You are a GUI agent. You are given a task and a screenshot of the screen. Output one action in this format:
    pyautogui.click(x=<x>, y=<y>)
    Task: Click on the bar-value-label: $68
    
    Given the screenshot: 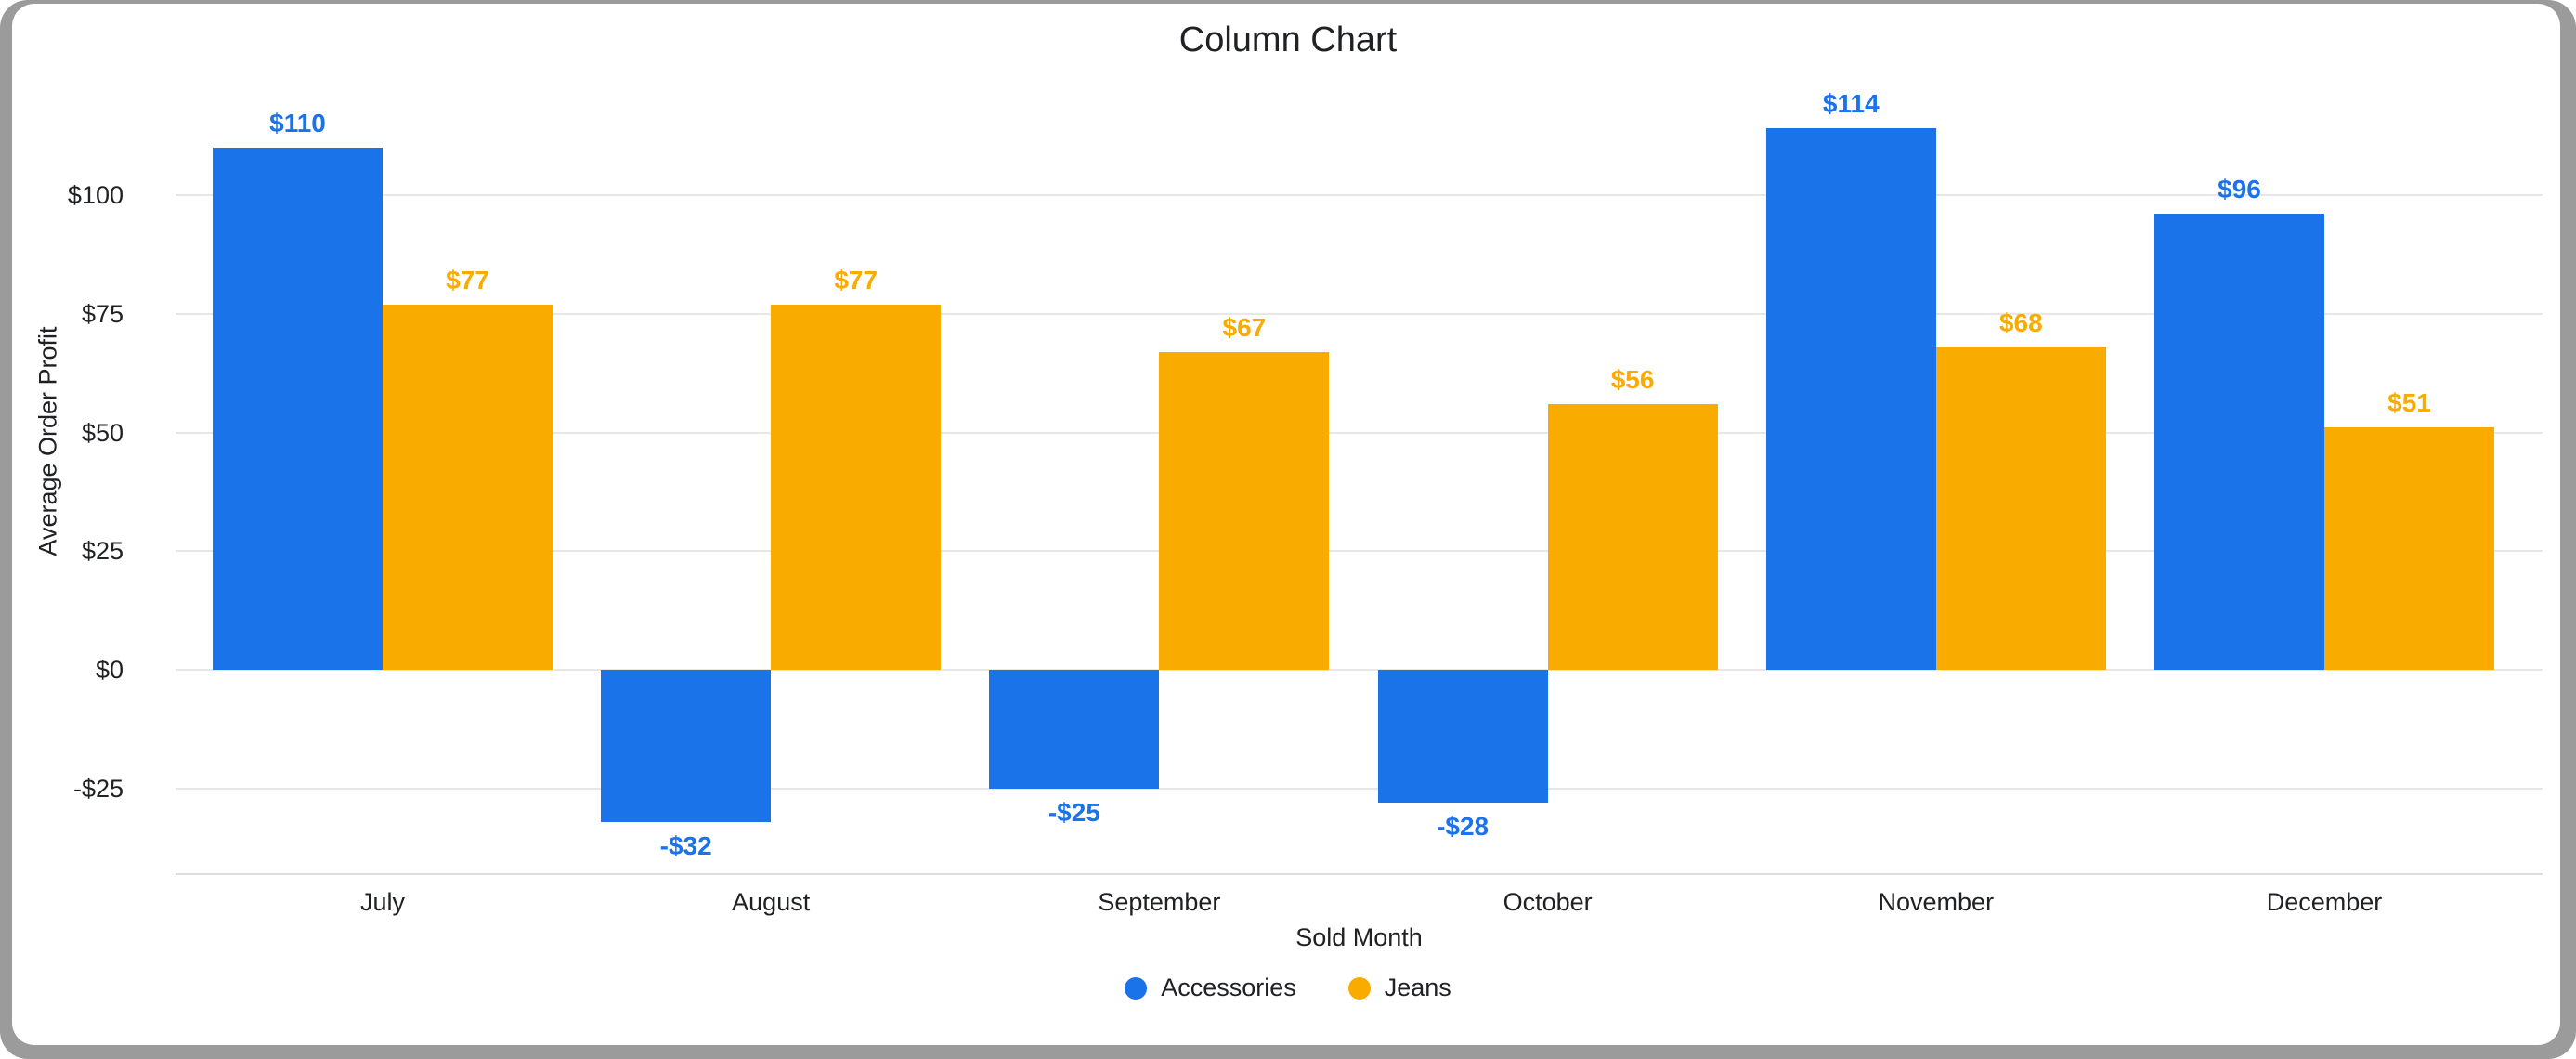 What is the action you would take?
    pyautogui.click(x=2021, y=322)
    